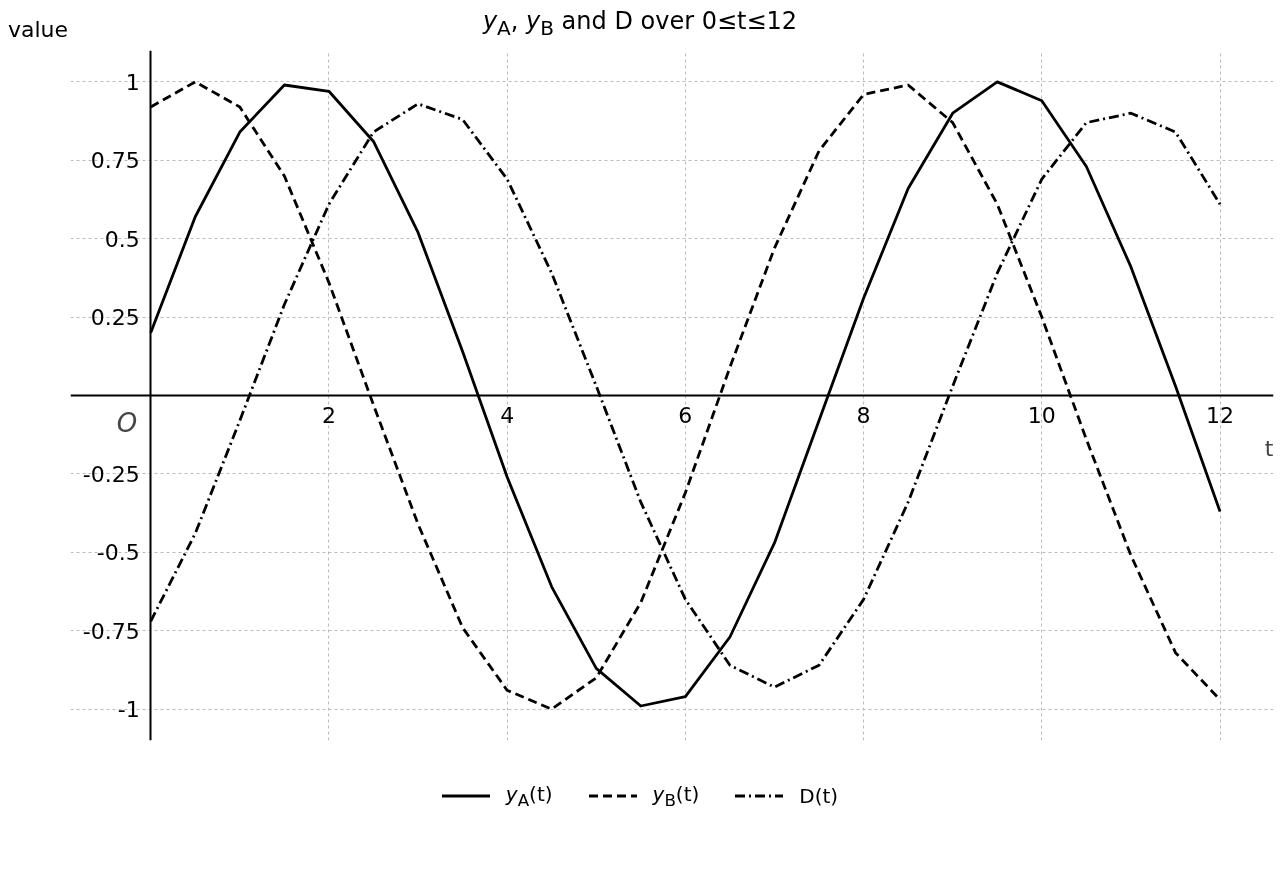 The image size is (1280, 880). Describe the element at coordinates (863, 415) in the screenshot. I see `x-tick-label: 8` at that location.